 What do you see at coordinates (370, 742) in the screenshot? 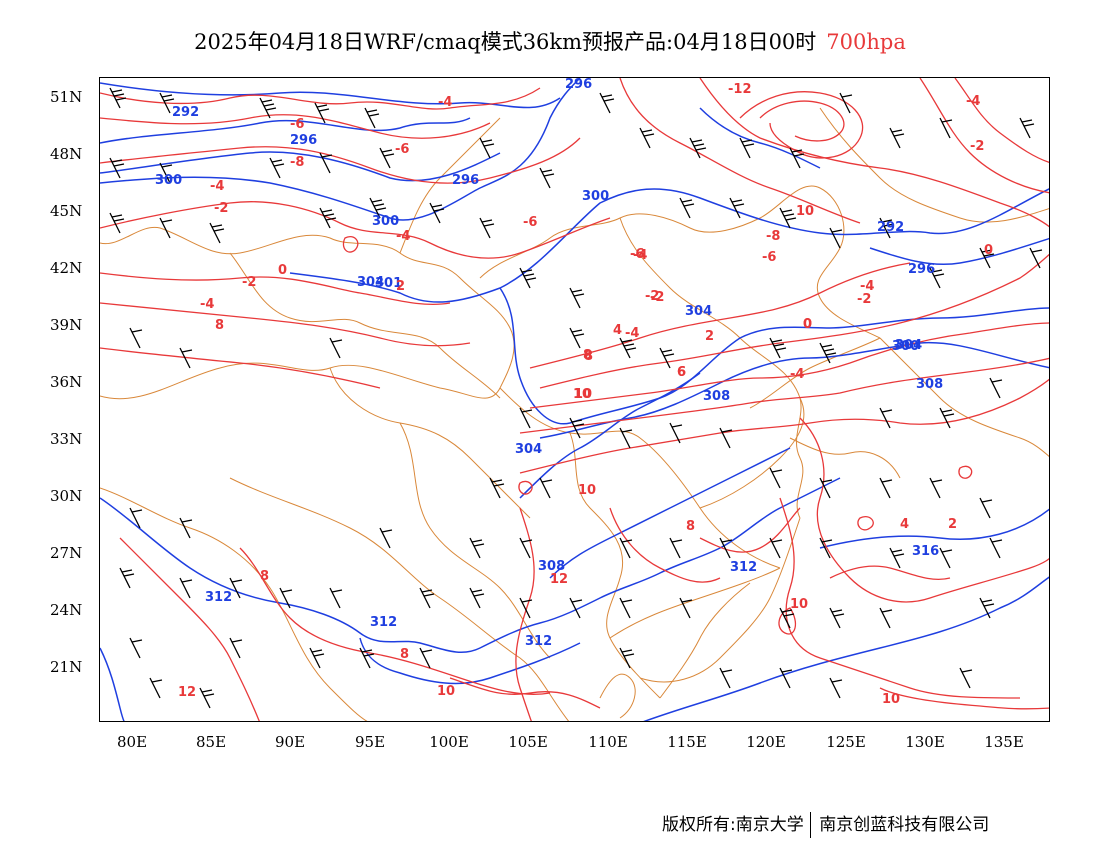
I see `lon-label: 95E` at bounding box center [370, 742].